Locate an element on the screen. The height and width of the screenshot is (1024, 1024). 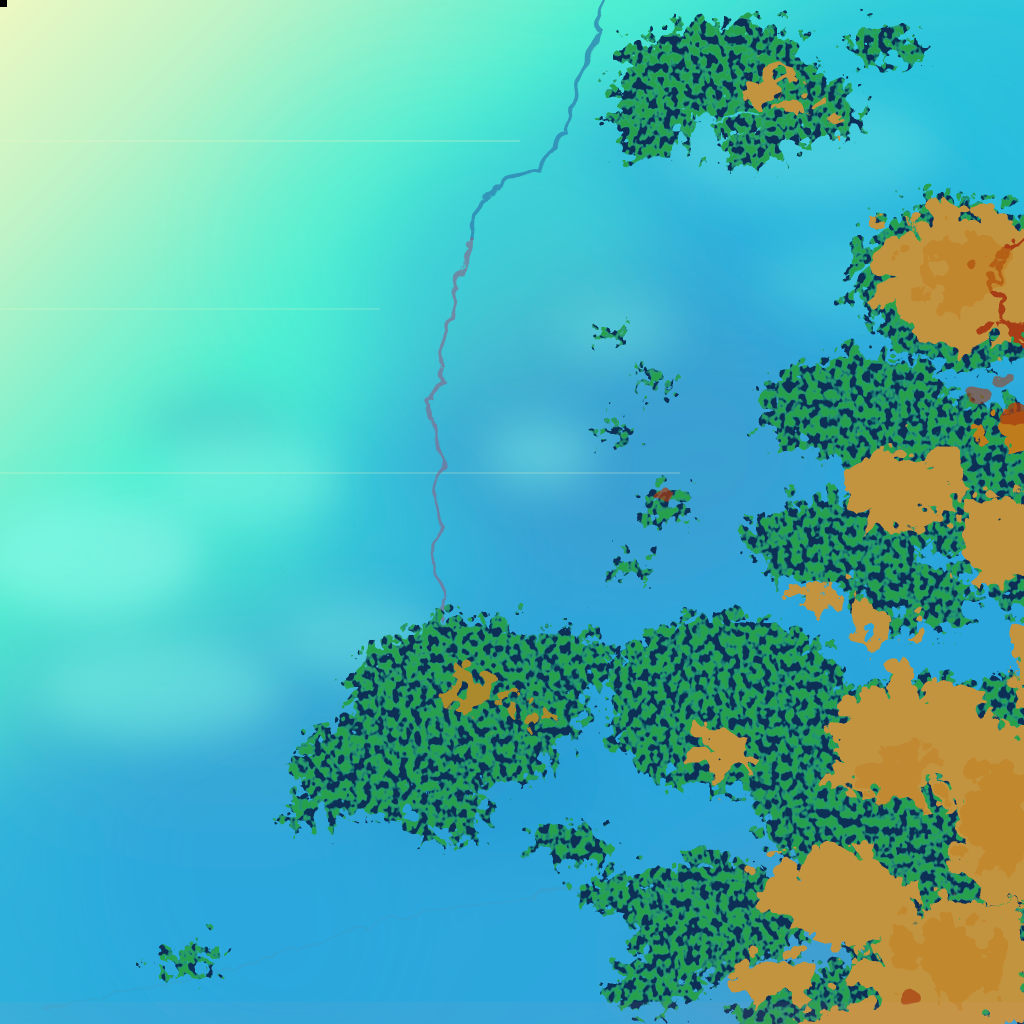
floodplain-grey is located at coordinates (620, 430).